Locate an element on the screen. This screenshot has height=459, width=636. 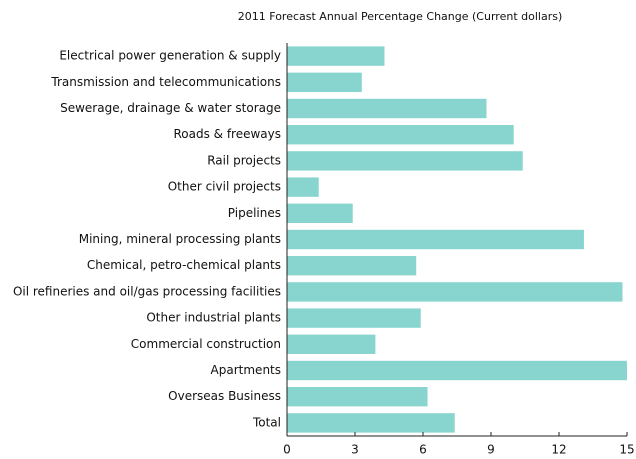
x-tick-label: 6 is located at coordinates (423, 450).